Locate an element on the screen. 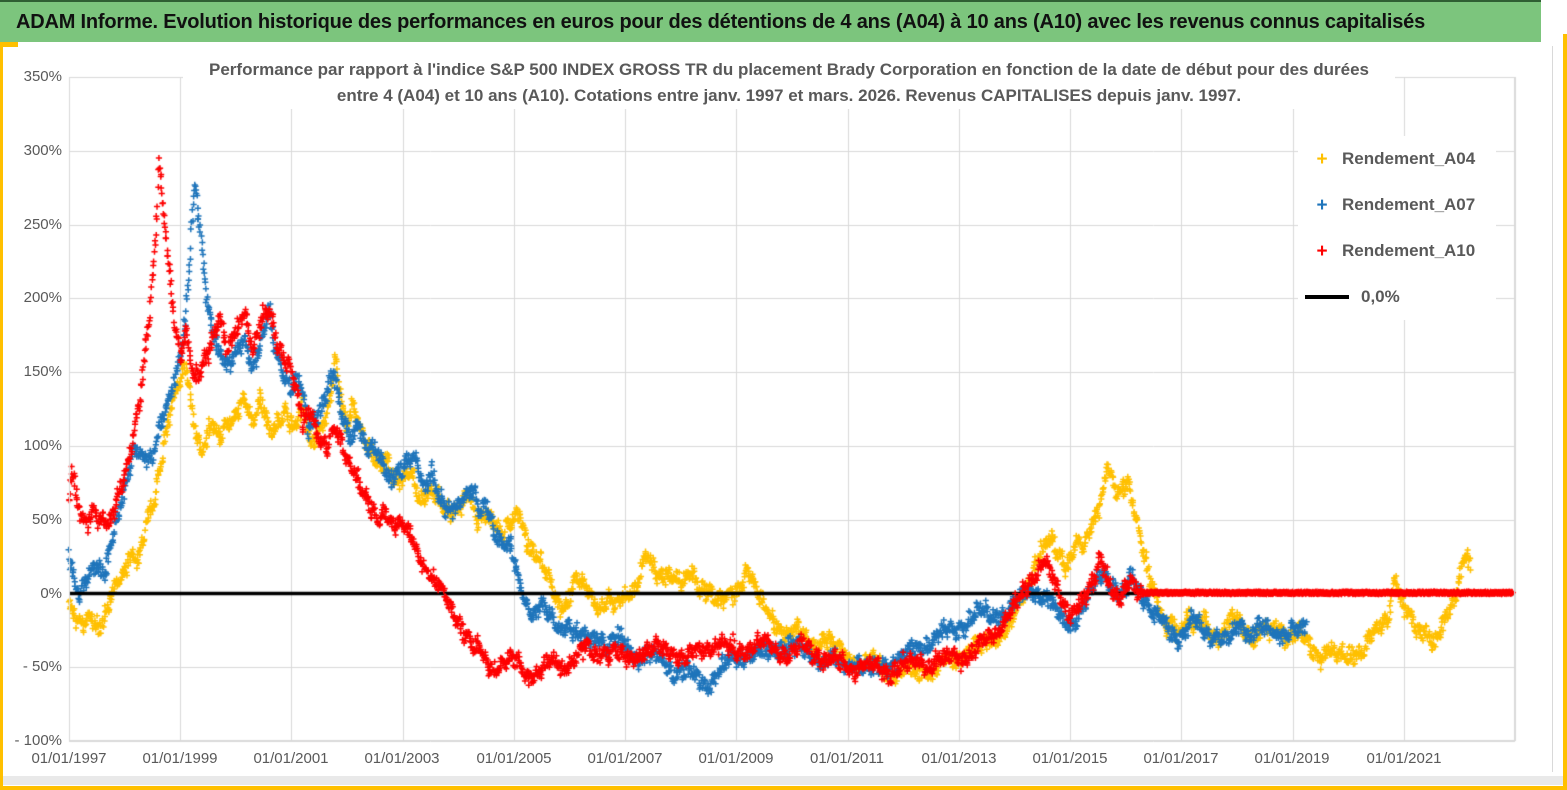 This screenshot has height=790, width=1567. legend-item-a07: + Rendement_A07 is located at coordinates (1397, 205).